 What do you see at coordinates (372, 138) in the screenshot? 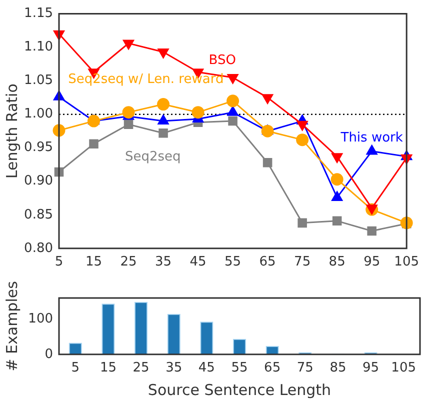
I see `series-label: This work` at bounding box center [372, 138].